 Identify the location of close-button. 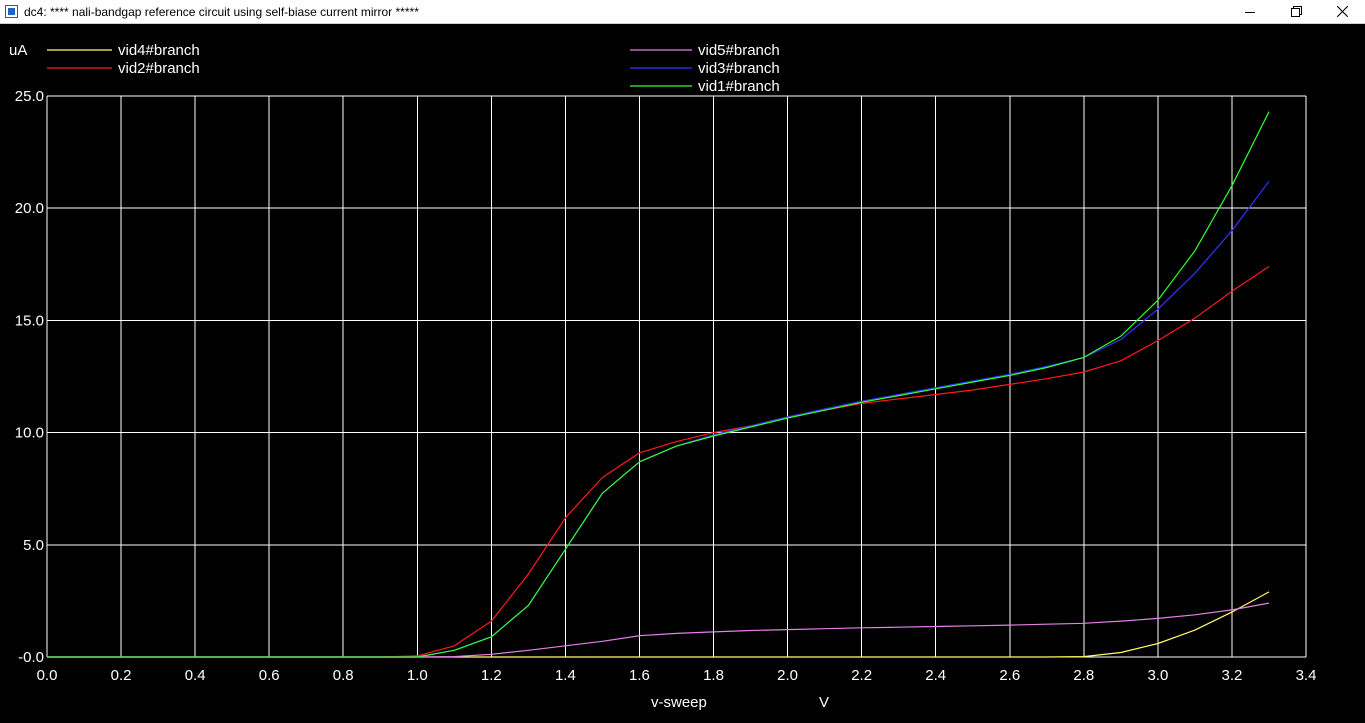
(1342, 11).